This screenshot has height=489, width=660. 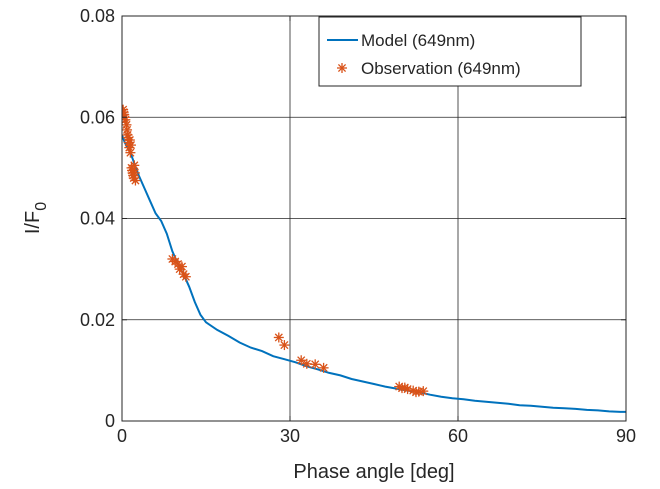 I want to click on y-axis-label-main: I/F, so click(x=33, y=222).